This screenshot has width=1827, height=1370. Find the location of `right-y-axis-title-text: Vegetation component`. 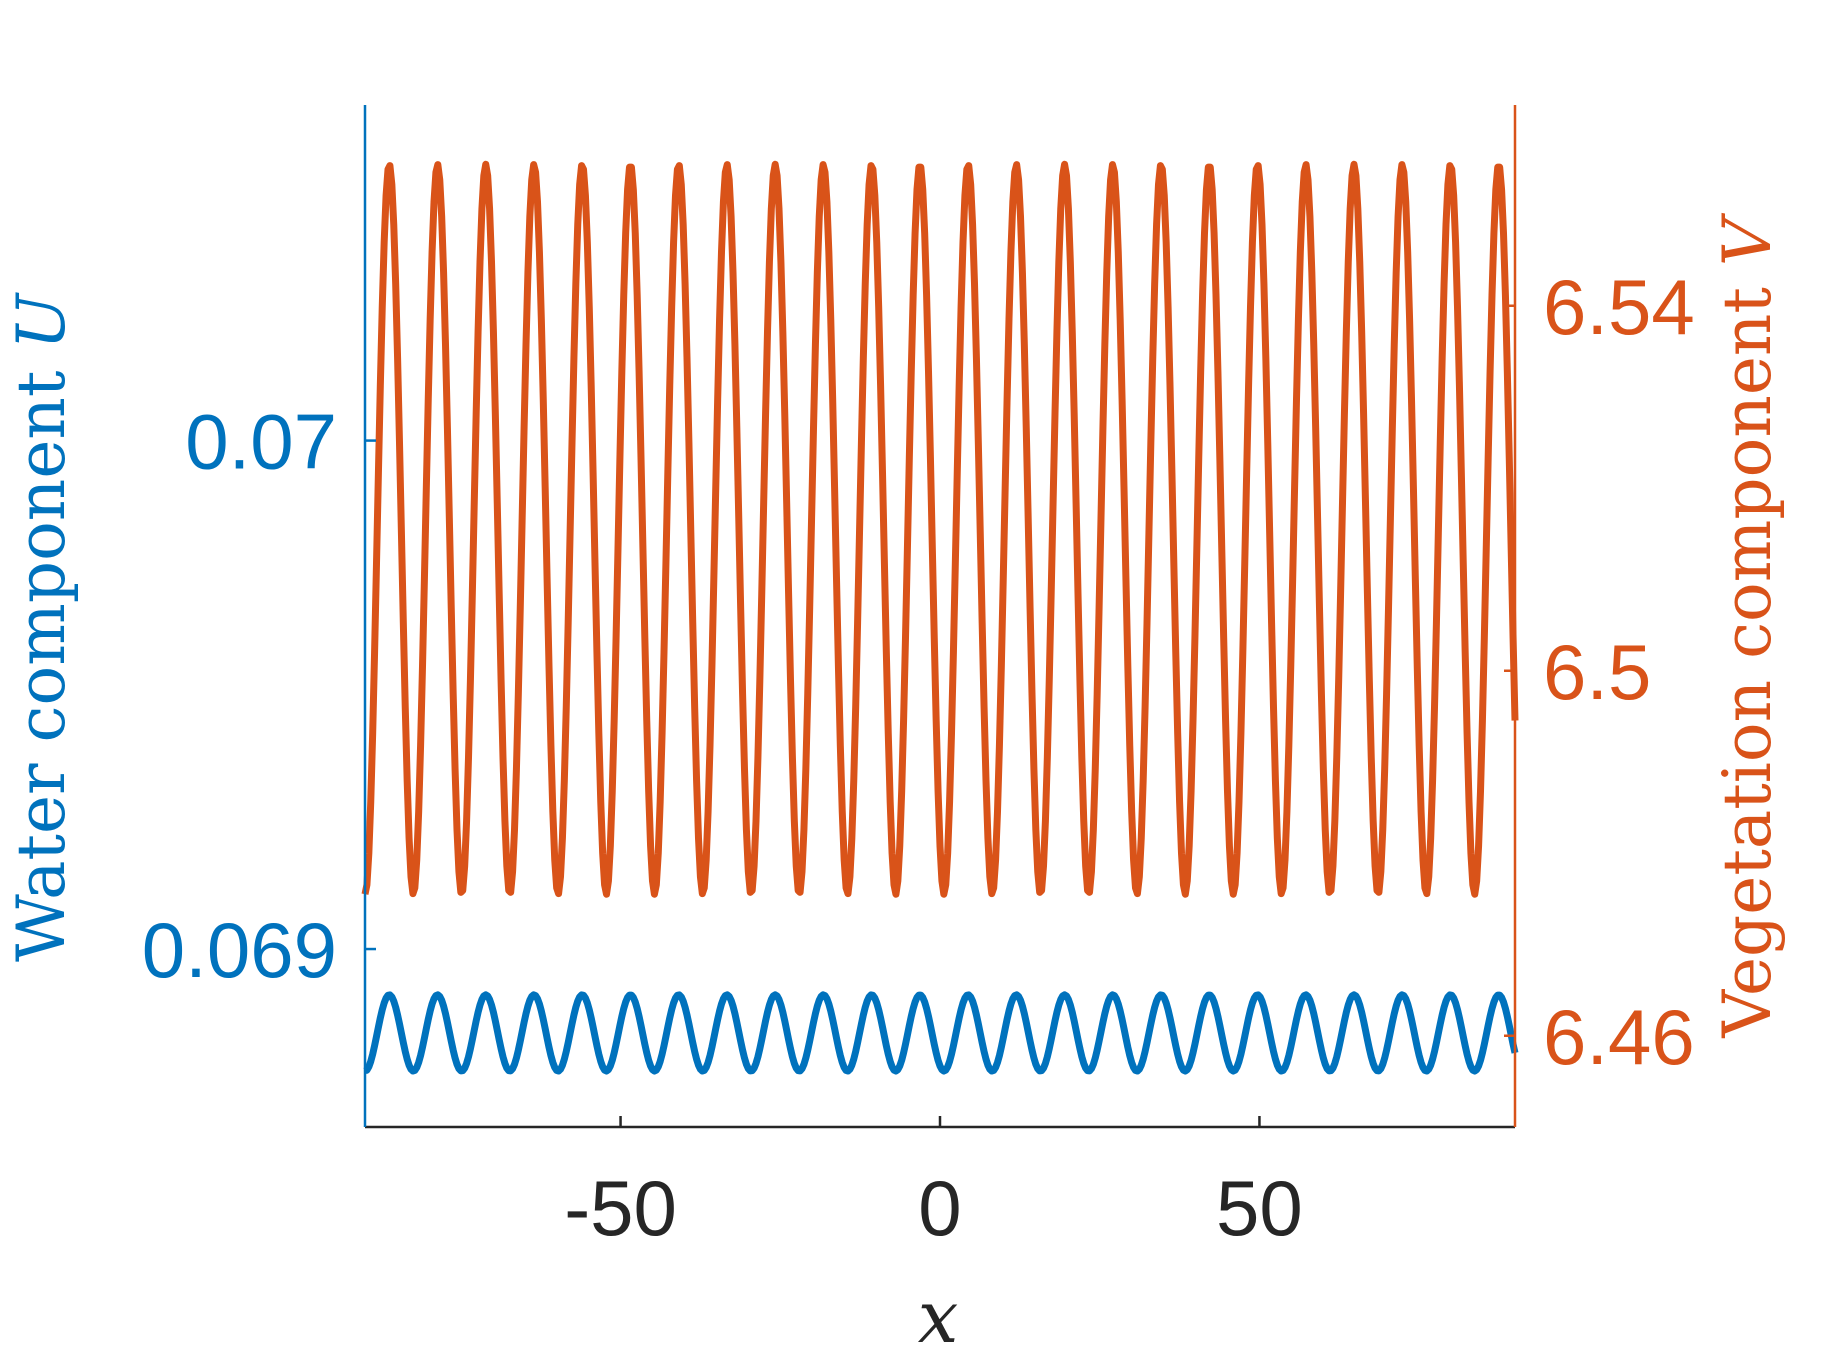

right-y-axis-title-text: Vegetation component is located at coordinates (1747, 652).